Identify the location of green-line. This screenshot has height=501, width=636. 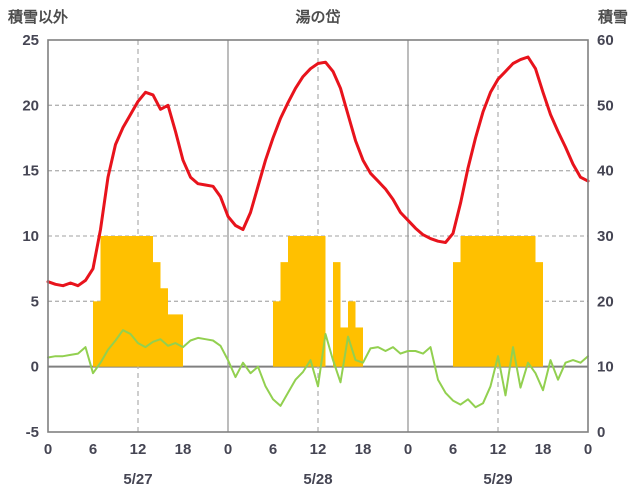
(318, 369).